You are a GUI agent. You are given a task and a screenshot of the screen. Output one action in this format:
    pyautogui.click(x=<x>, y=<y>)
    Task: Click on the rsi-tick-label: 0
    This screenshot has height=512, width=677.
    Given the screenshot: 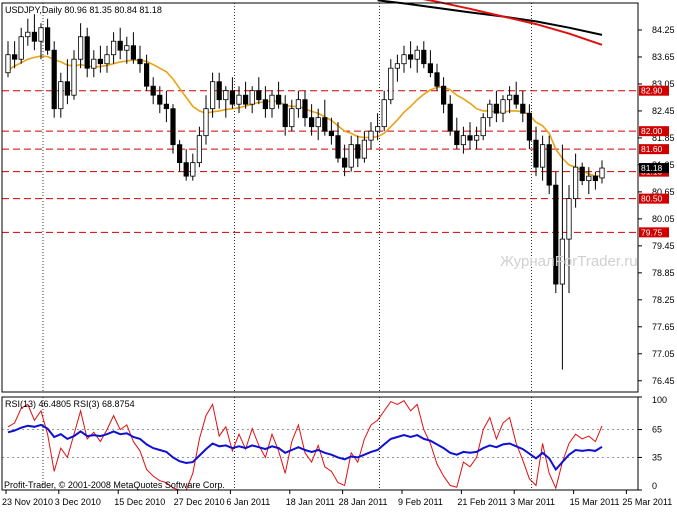 What is the action you would take?
    pyautogui.click(x=654, y=486)
    